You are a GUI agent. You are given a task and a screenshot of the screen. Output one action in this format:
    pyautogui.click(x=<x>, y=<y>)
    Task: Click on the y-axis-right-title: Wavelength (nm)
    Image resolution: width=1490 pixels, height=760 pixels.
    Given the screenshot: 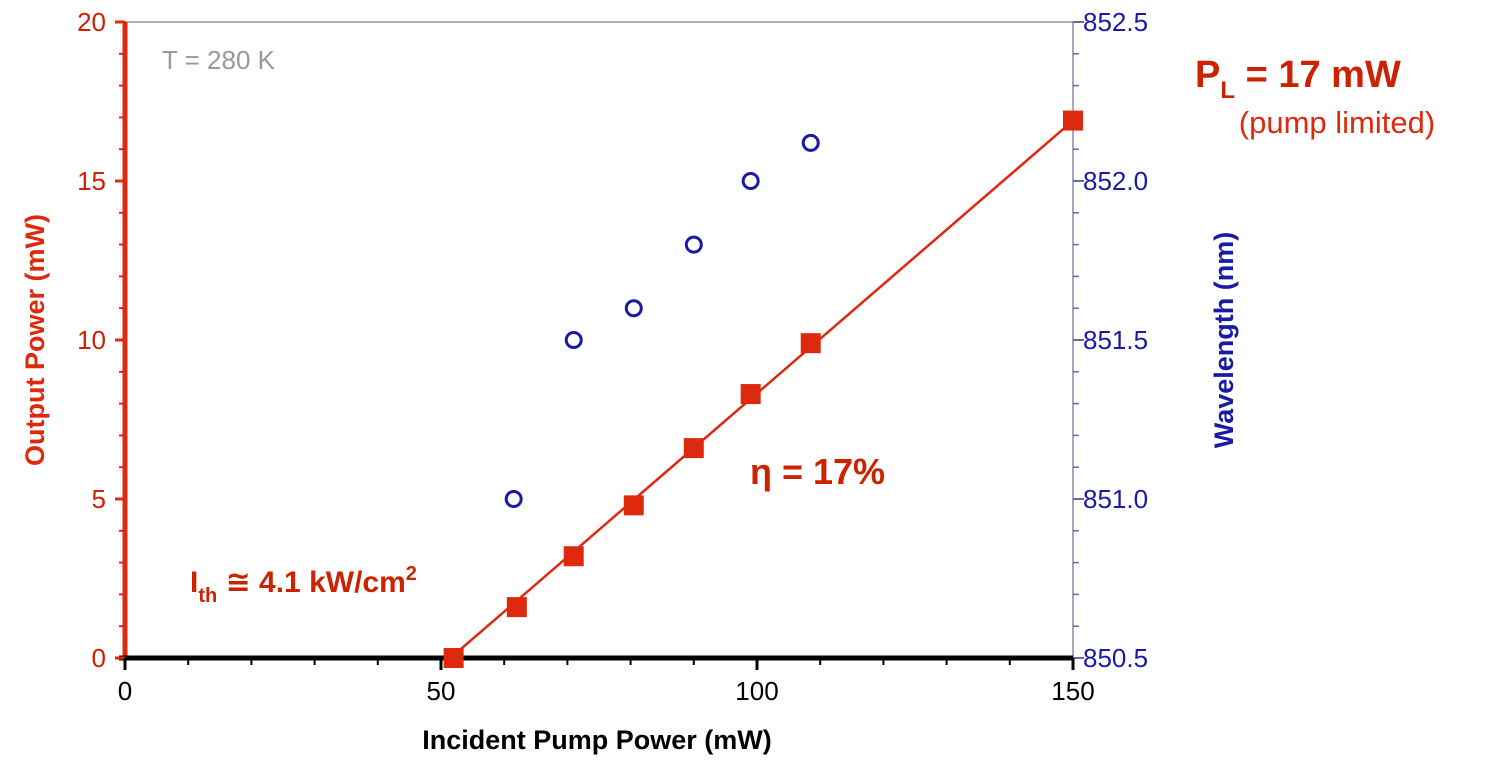 What is the action you would take?
    pyautogui.click(x=1224, y=340)
    